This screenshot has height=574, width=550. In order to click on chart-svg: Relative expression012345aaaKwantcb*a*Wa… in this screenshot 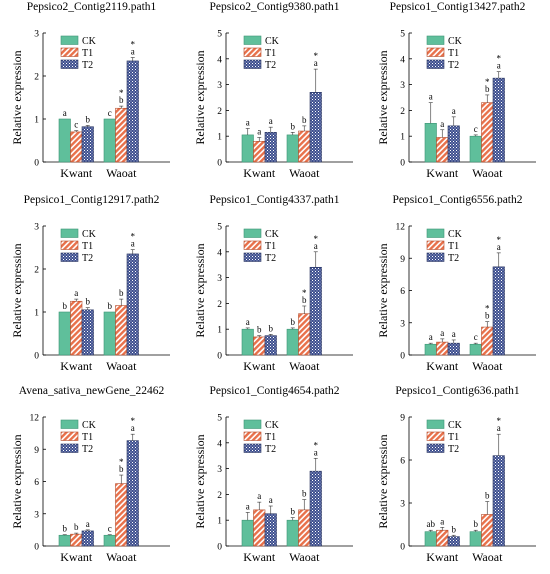, I will do `click(456, 105)`.